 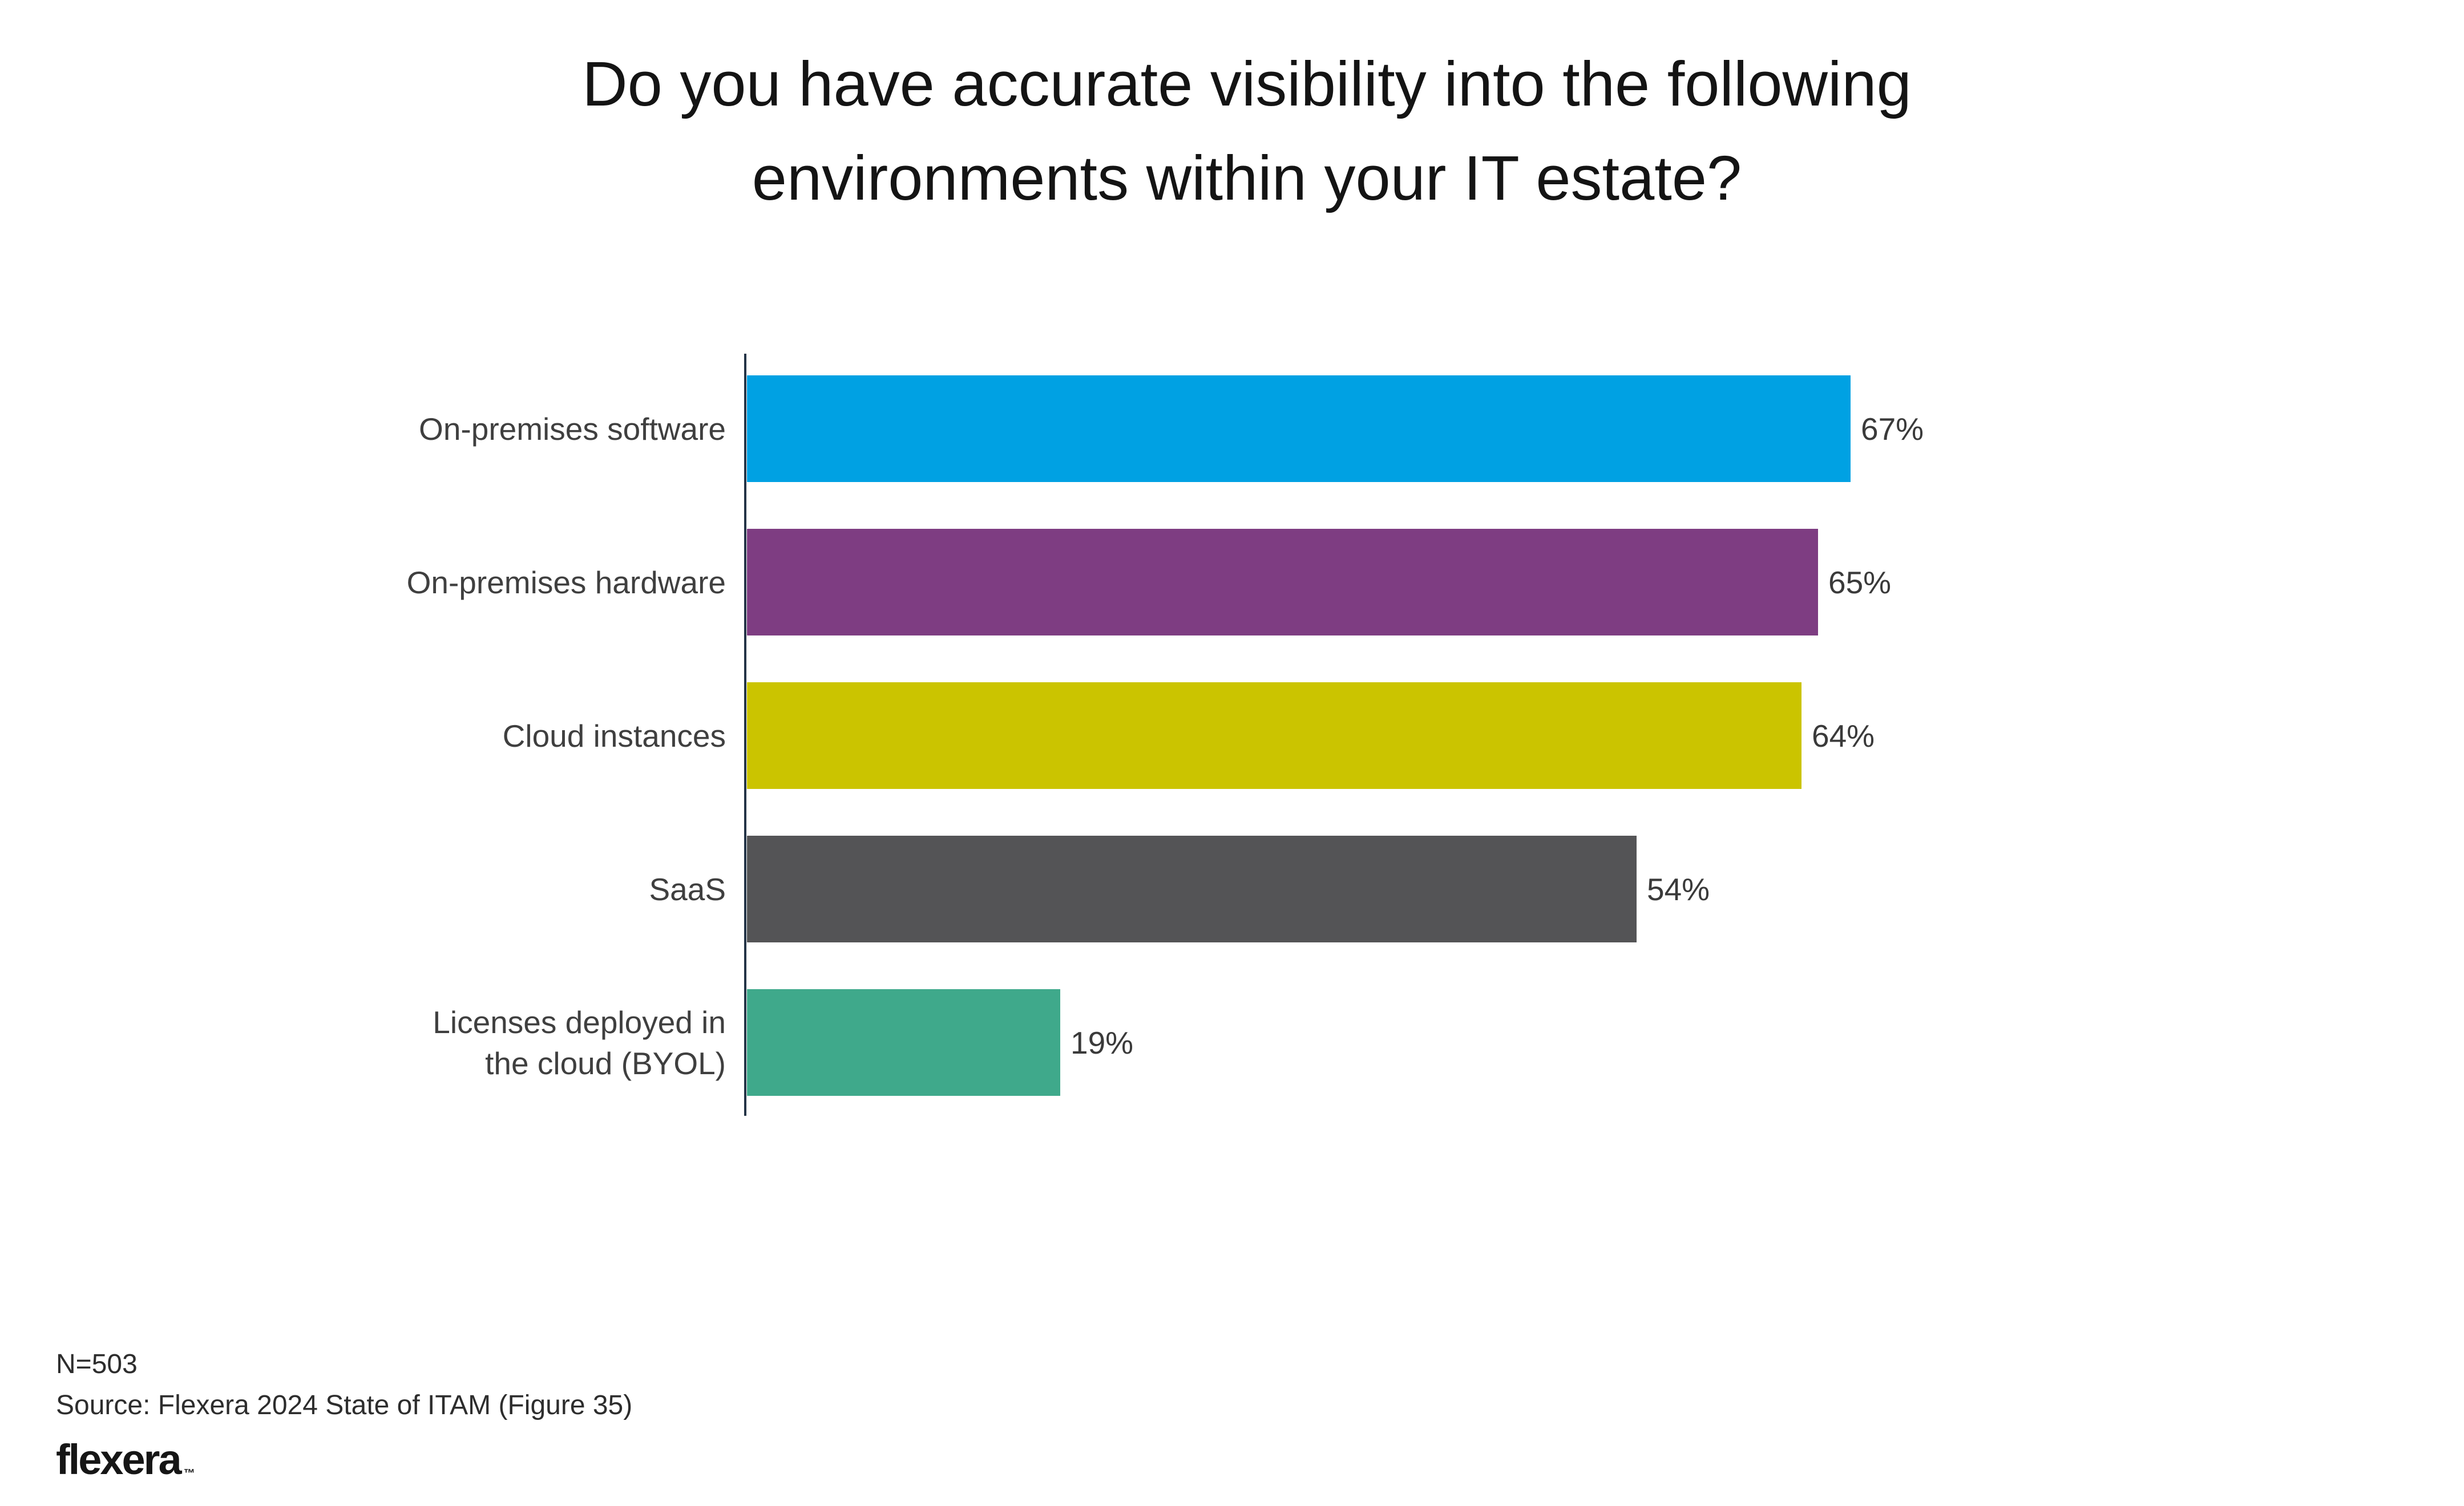 What do you see at coordinates (1102, 1042) in the screenshot?
I see `bar-value-label: 19%` at bounding box center [1102, 1042].